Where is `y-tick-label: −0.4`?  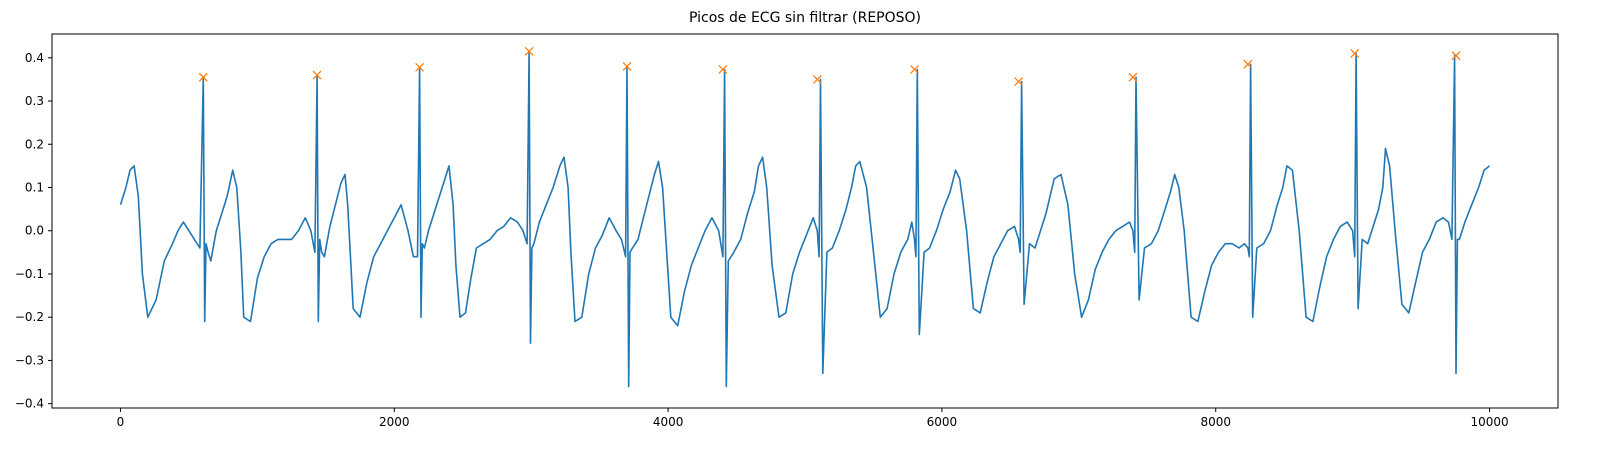 y-tick-label: −0.4 is located at coordinates (29, 404).